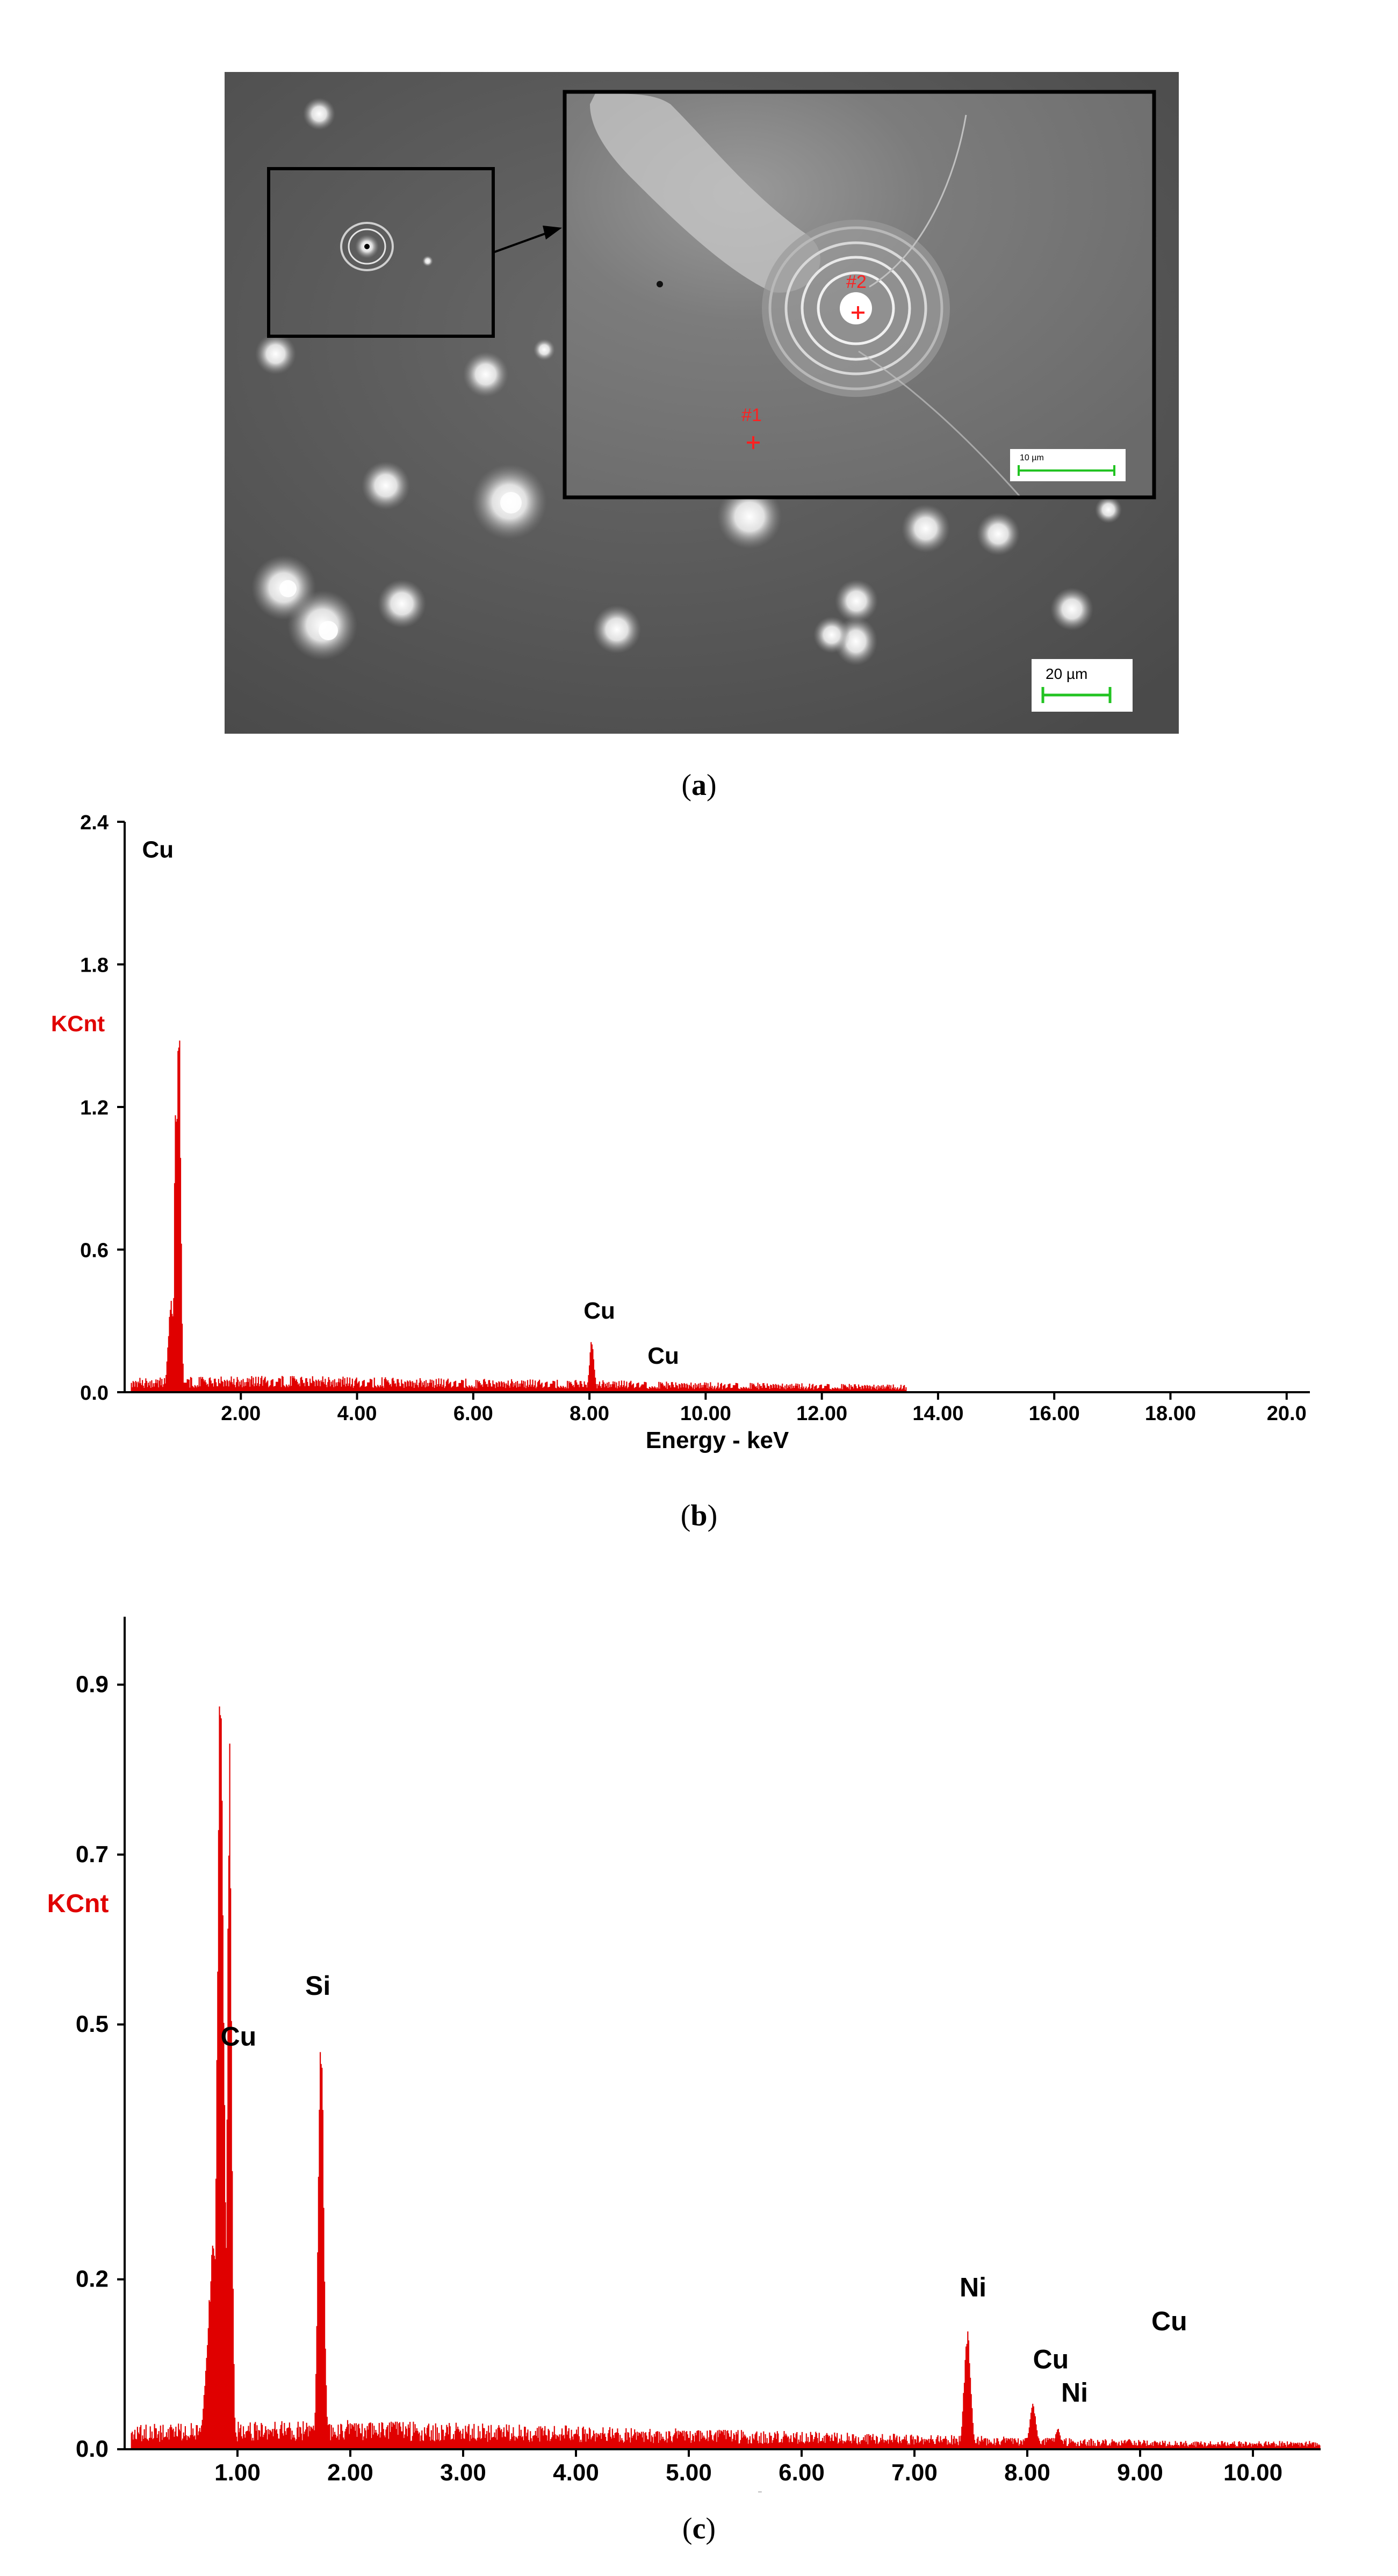 The width and height of the screenshot is (1398, 2576). Describe the element at coordinates (1082, 685) in the screenshot. I see `main-scale-bar: 20 µm` at that location.